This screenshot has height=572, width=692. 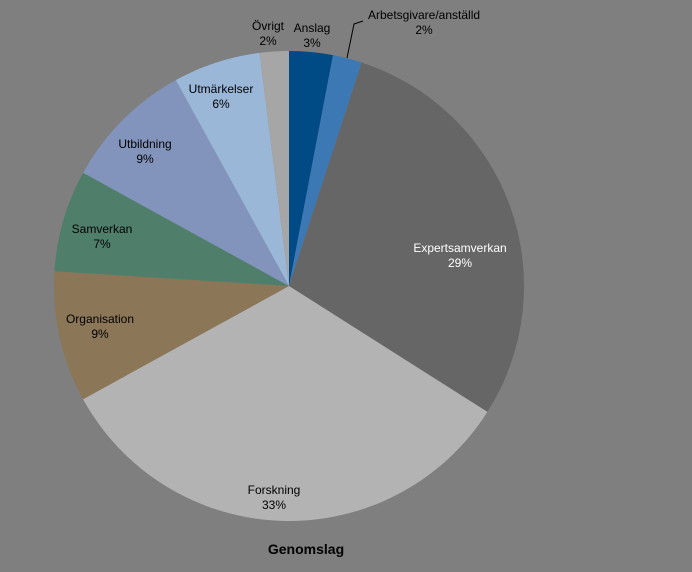 I want to click on pie-slice-utbildning, so click(x=186, y=183).